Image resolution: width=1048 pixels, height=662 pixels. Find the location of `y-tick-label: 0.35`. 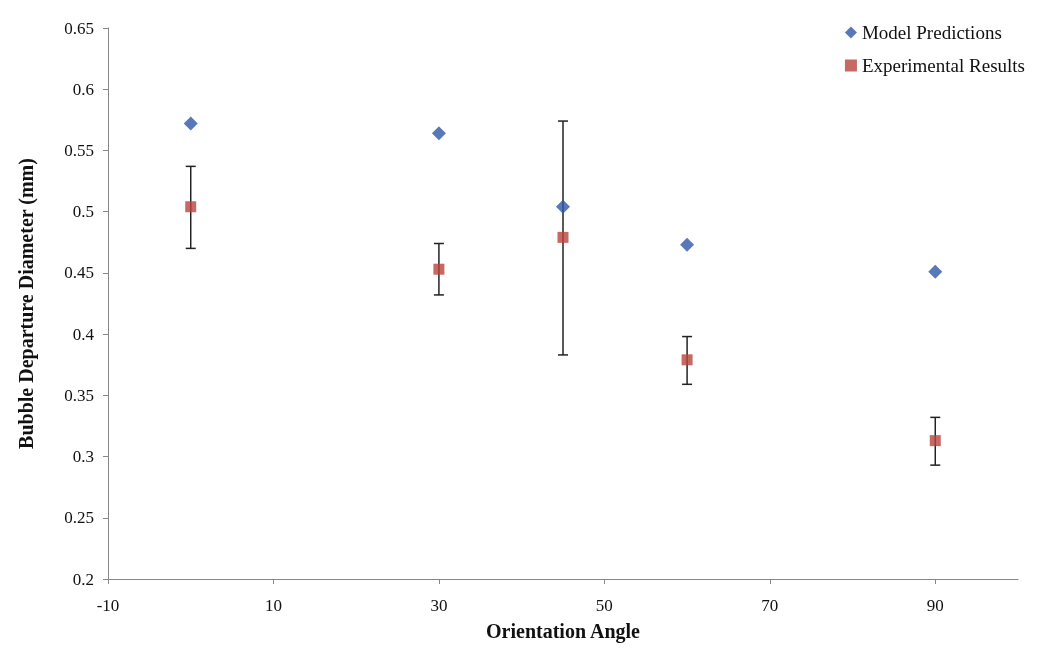

y-tick-label: 0.35 is located at coordinates (79, 395).